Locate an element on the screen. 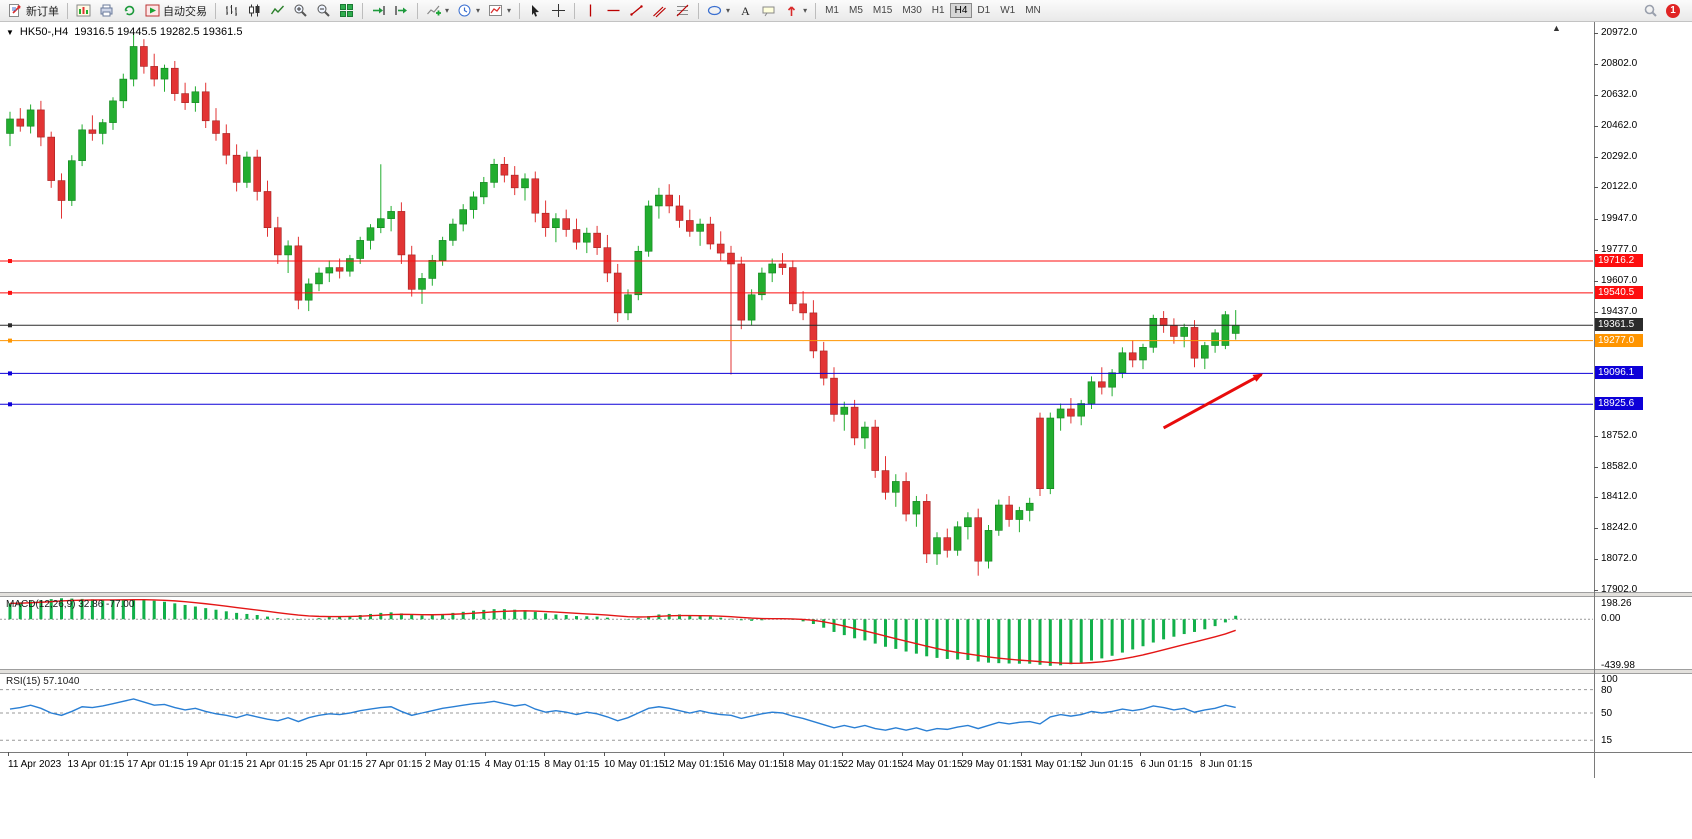 The width and height of the screenshot is (1692, 839). candlestick-mode-button is located at coordinates (254, 10).